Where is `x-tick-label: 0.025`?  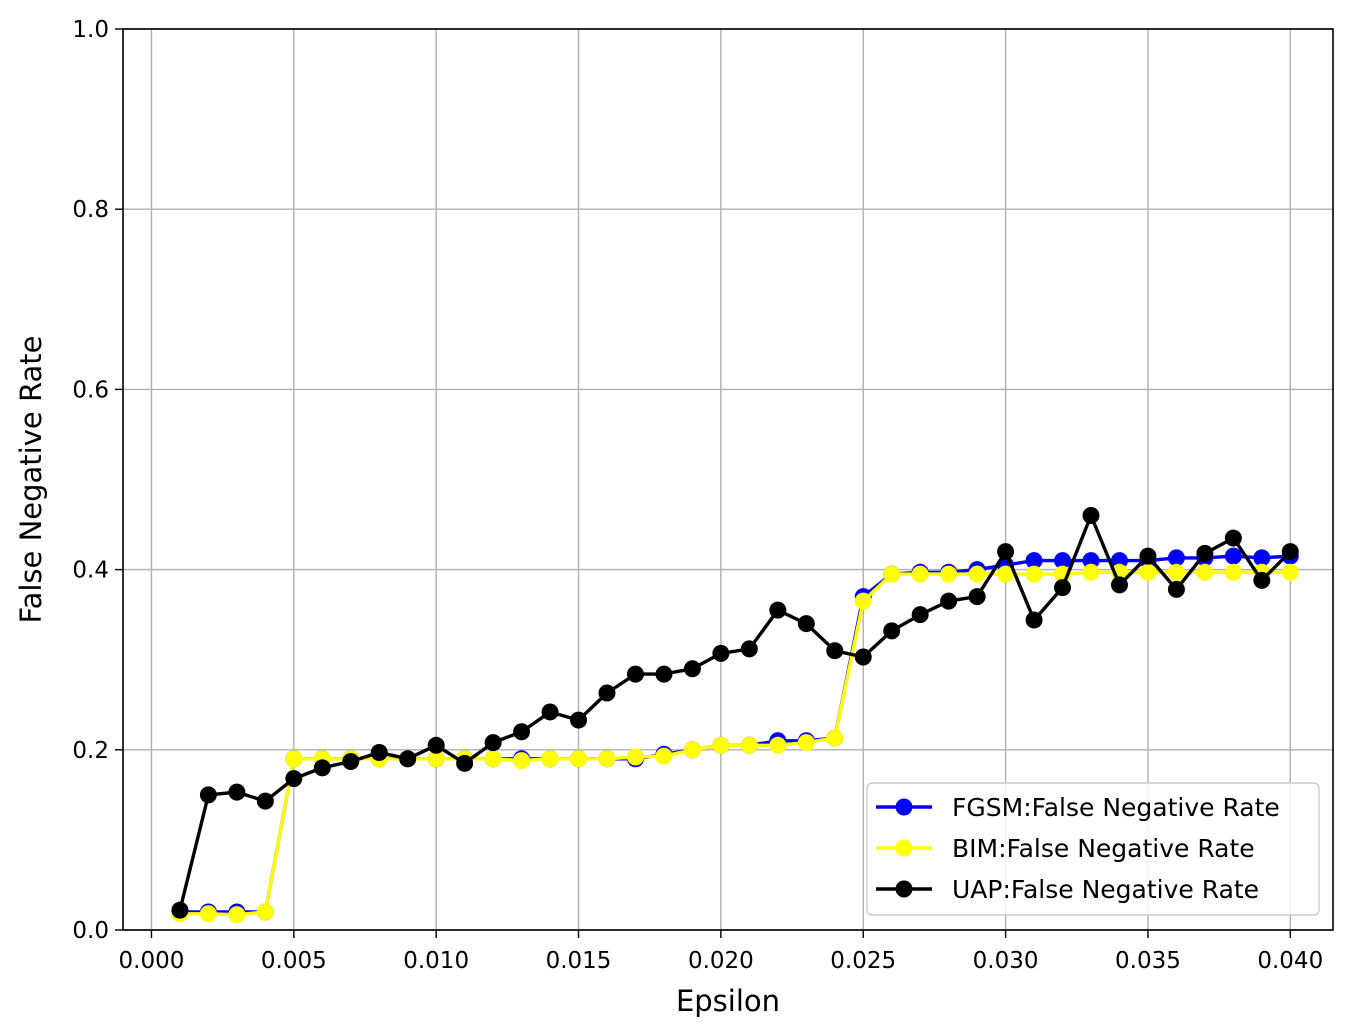 x-tick-label: 0.025 is located at coordinates (863, 961).